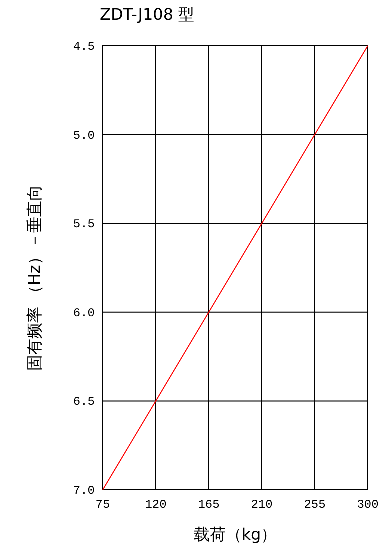 The height and width of the screenshot is (551, 390). I want to click on y-tick-label: 6.0, so click(84, 313).